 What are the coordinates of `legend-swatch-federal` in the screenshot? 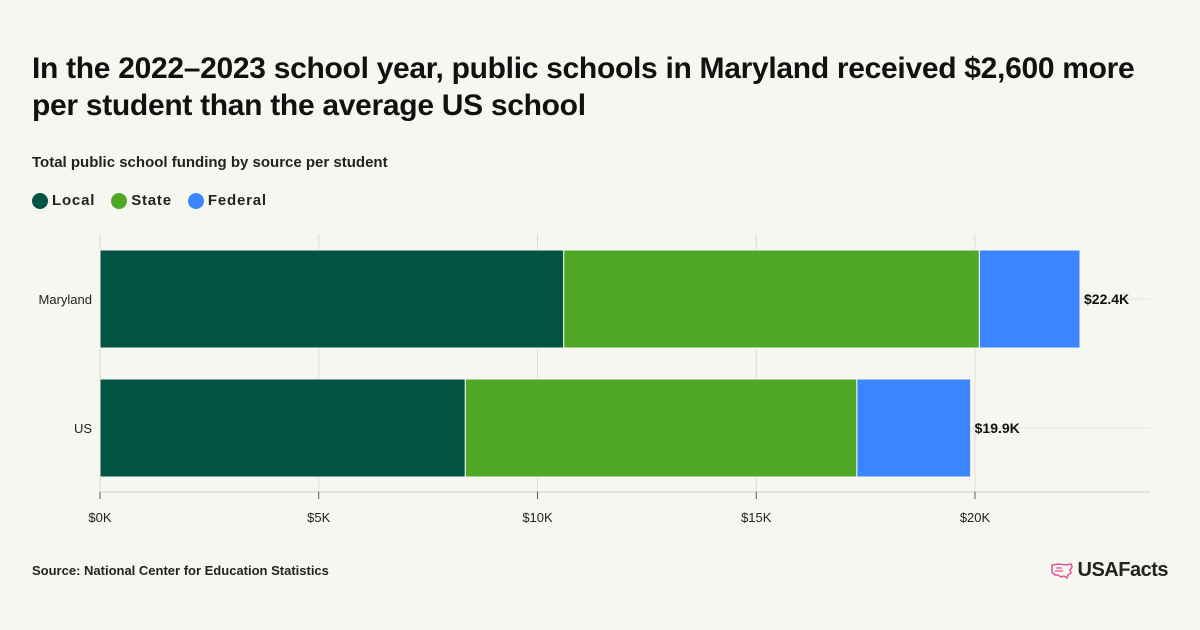 It's located at (195, 200).